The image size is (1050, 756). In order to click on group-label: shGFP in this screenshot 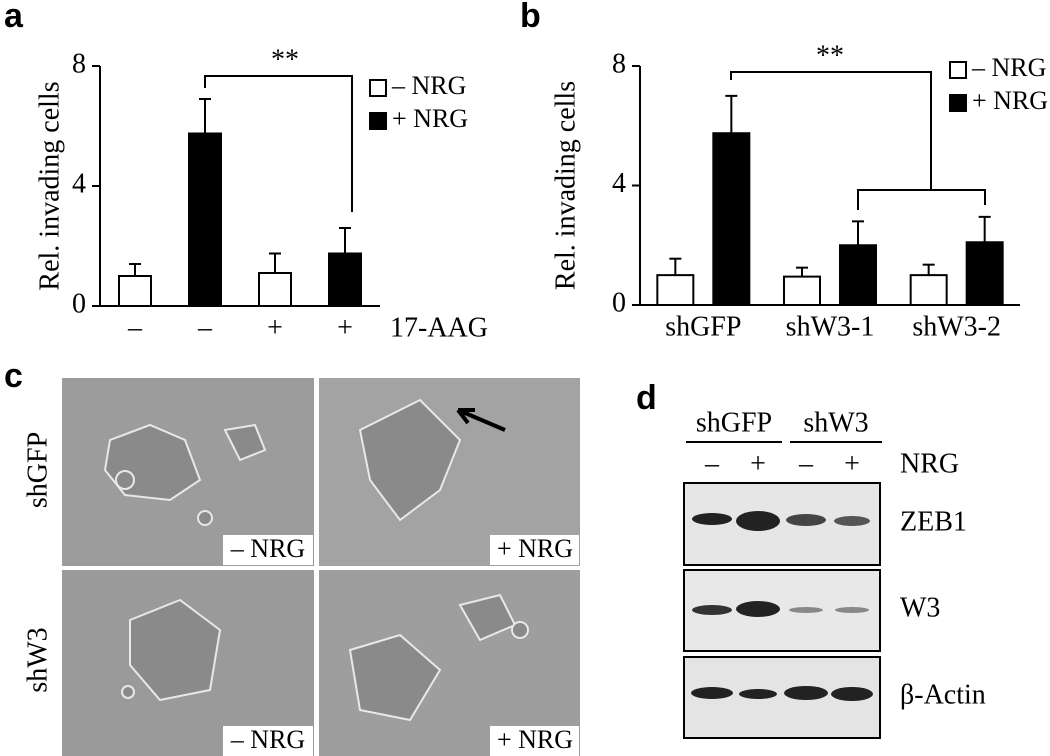, I will do `click(734, 422)`.